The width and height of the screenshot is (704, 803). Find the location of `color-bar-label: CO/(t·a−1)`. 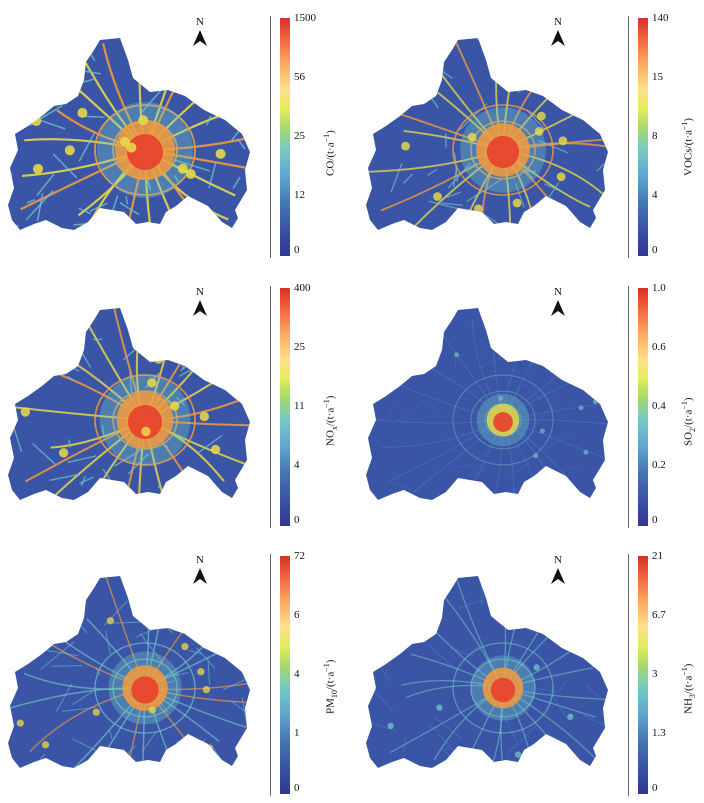

color-bar-label: CO/(t·a−1) is located at coordinates (330, 153).